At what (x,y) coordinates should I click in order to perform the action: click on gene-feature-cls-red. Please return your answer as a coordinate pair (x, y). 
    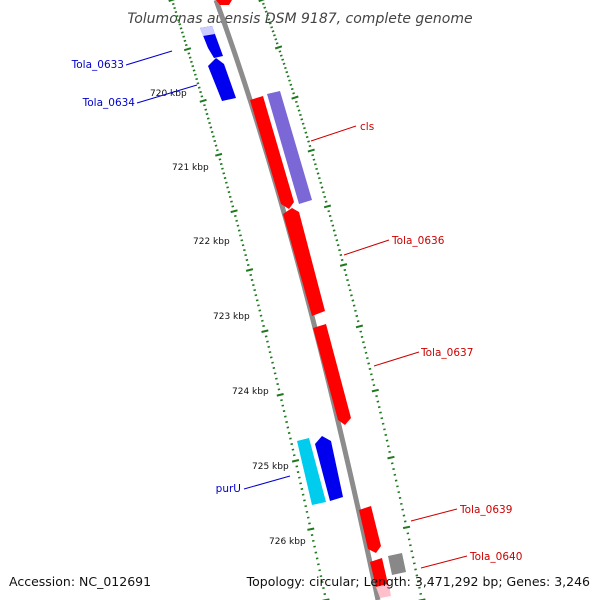
    Looking at the image, I should click on (272, 152).